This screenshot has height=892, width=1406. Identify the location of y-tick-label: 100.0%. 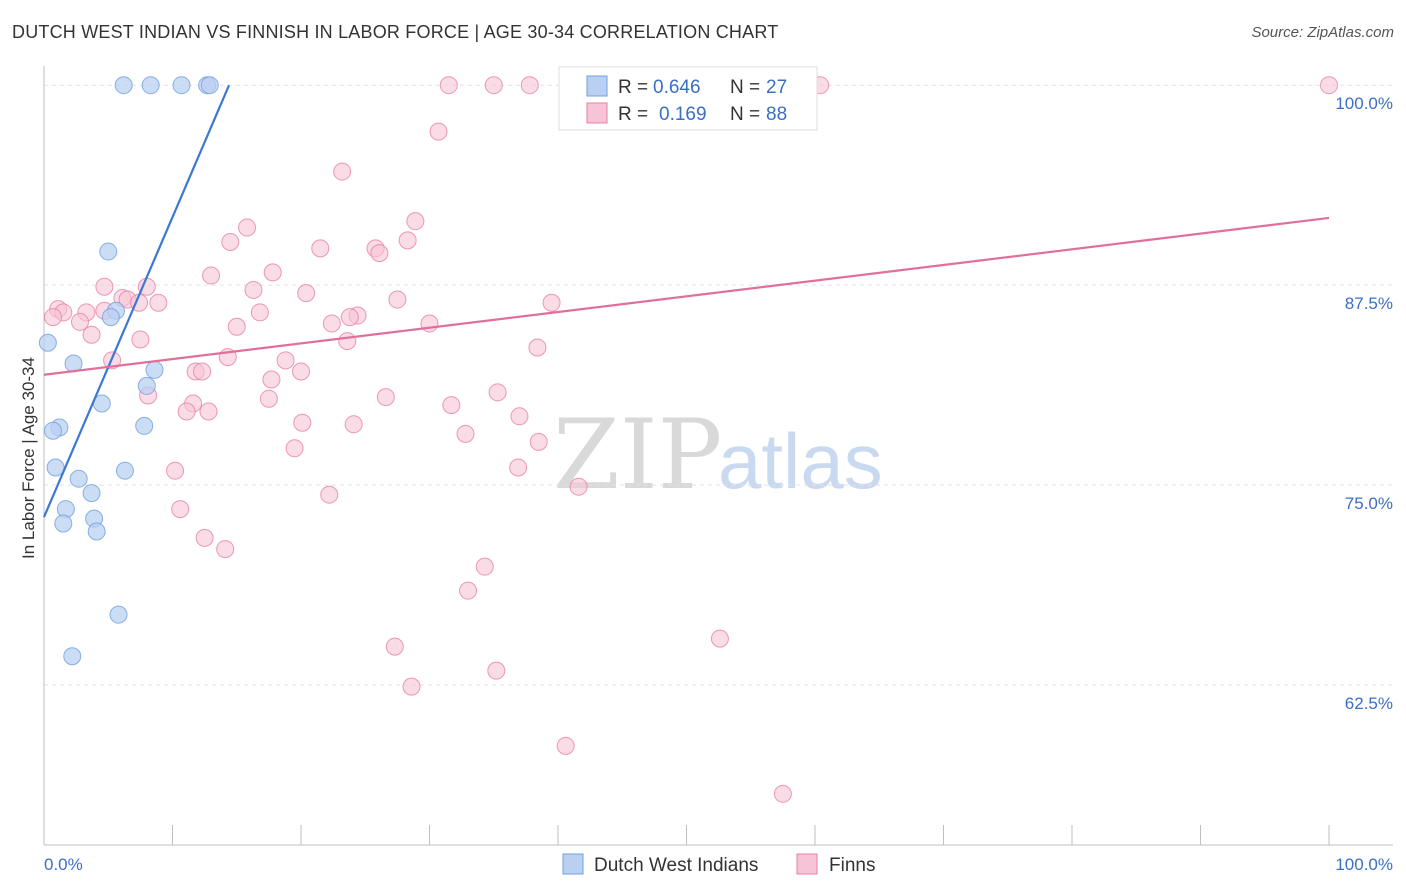
(1364, 103).